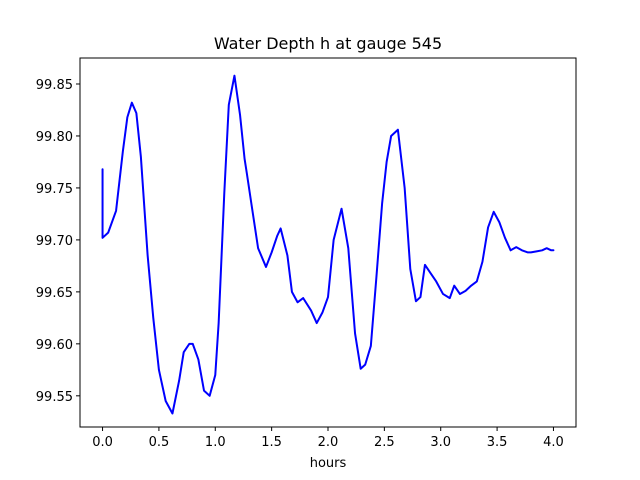 The image size is (640, 480). Describe the element at coordinates (553, 442) in the screenshot. I see `x-tick-label: 4.0` at that location.